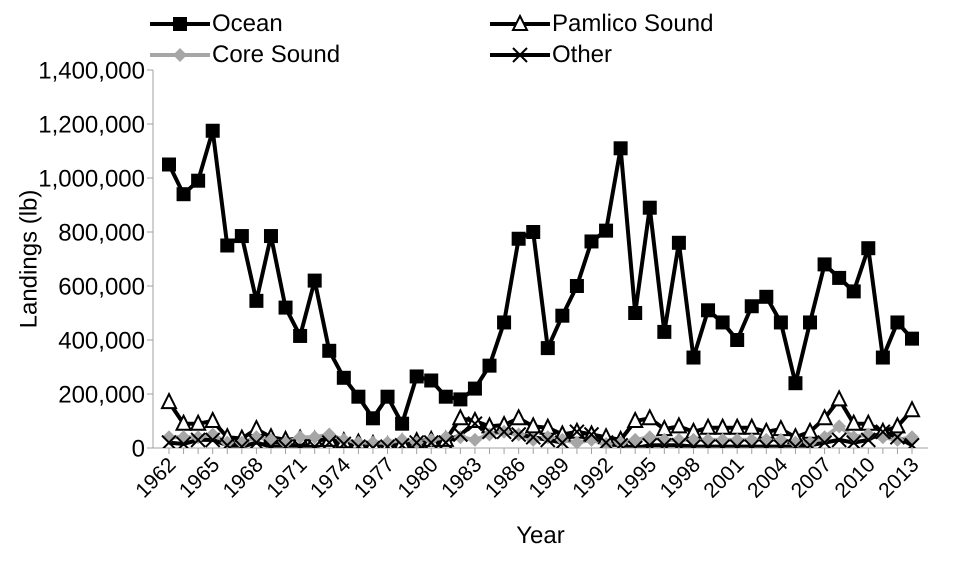 The height and width of the screenshot is (571, 959). I want to click on y-tick-label: 800,000, so click(101, 233).